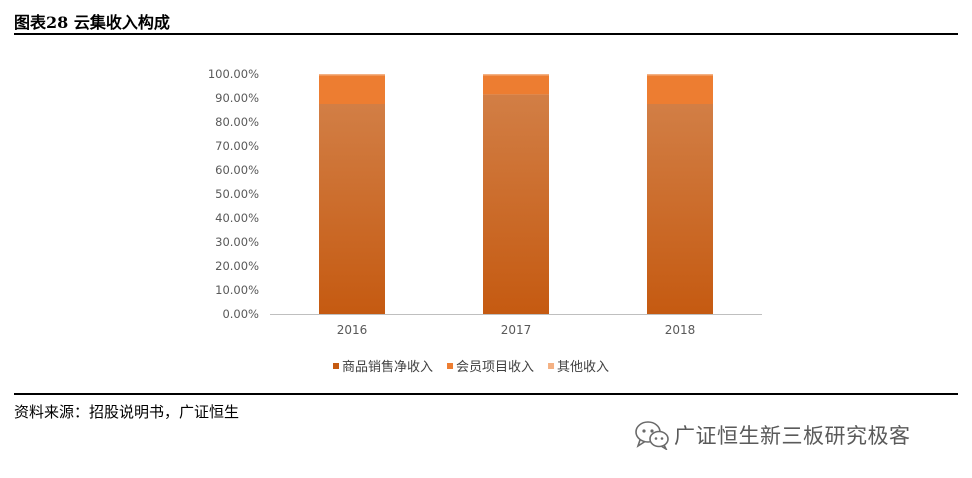 Image resolution: width=972 pixels, height=478 pixels. What do you see at coordinates (237, 242) in the screenshot?
I see `y-tick-label: 30.00%` at bounding box center [237, 242].